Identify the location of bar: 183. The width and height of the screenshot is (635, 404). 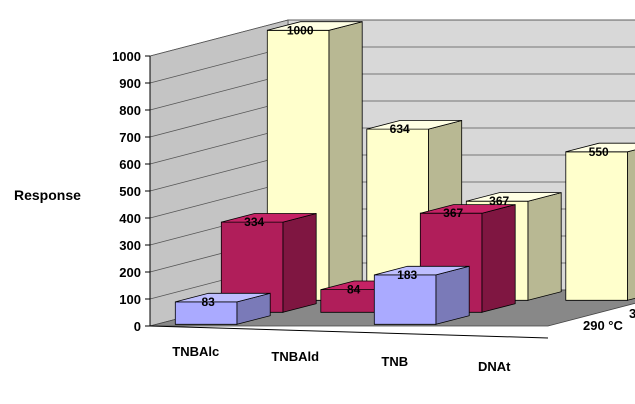
(421, 295).